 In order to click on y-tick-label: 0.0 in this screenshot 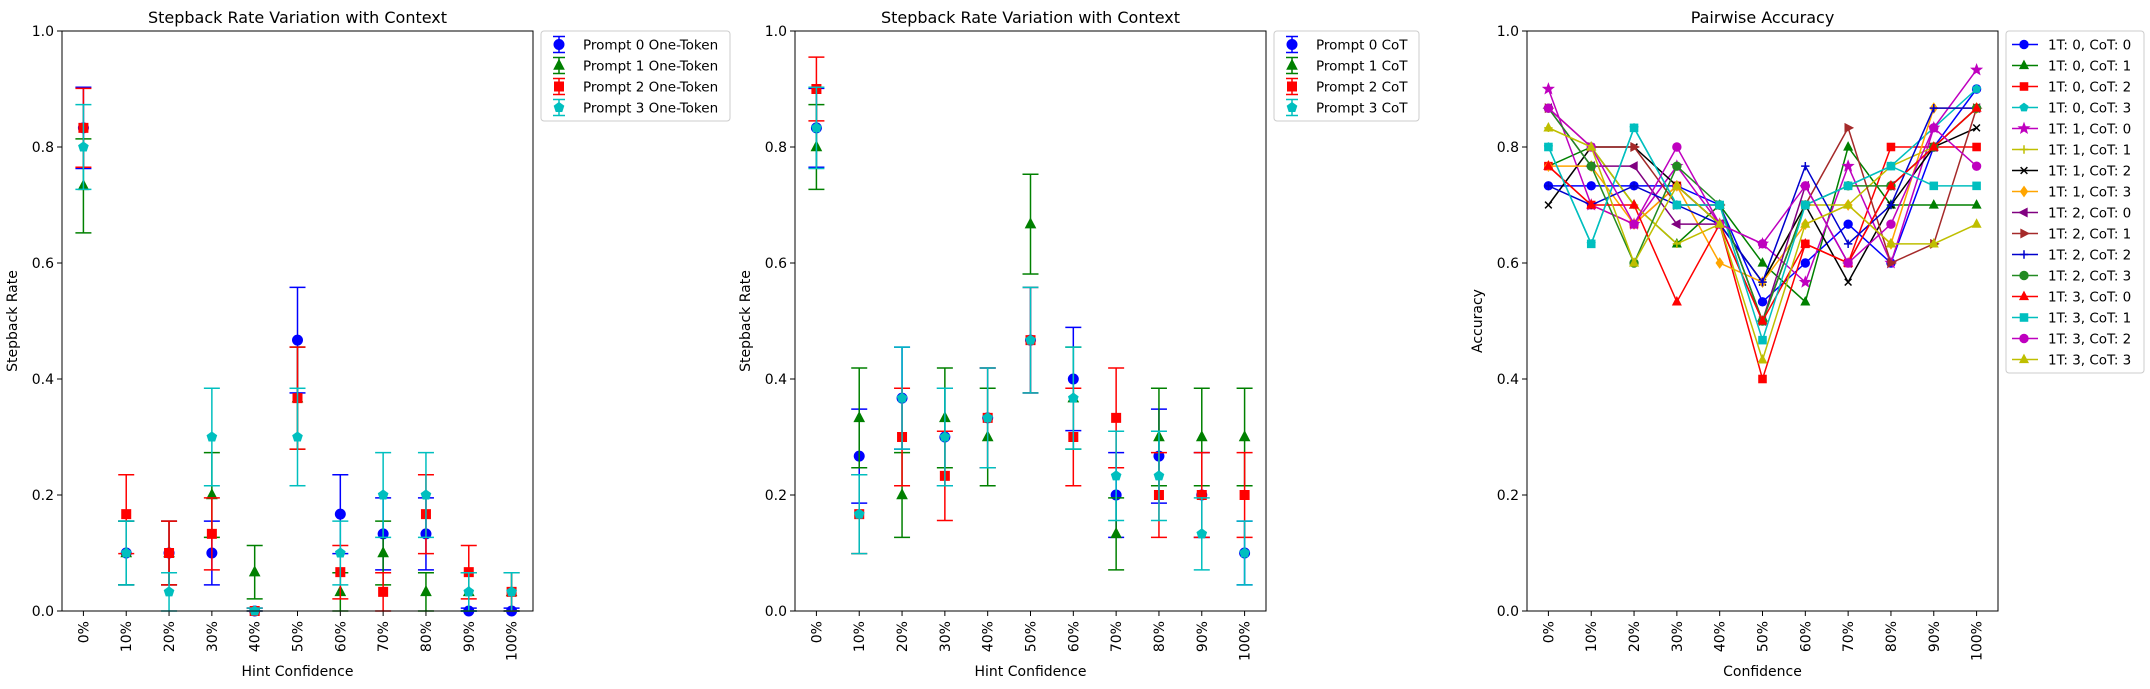, I will do `click(776, 612)`.